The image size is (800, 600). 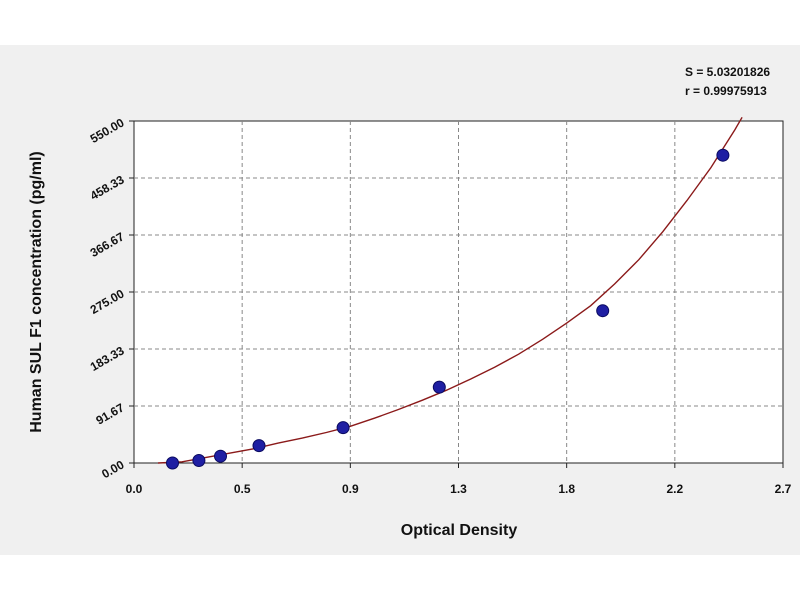 I want to click on x-tick-label: 1.8, so click(x=566, y=489).